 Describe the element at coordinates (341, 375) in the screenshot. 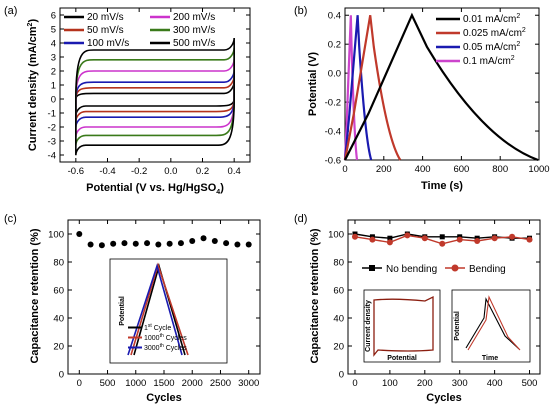

I see `panel-d-ytick-label: 0` at that location.